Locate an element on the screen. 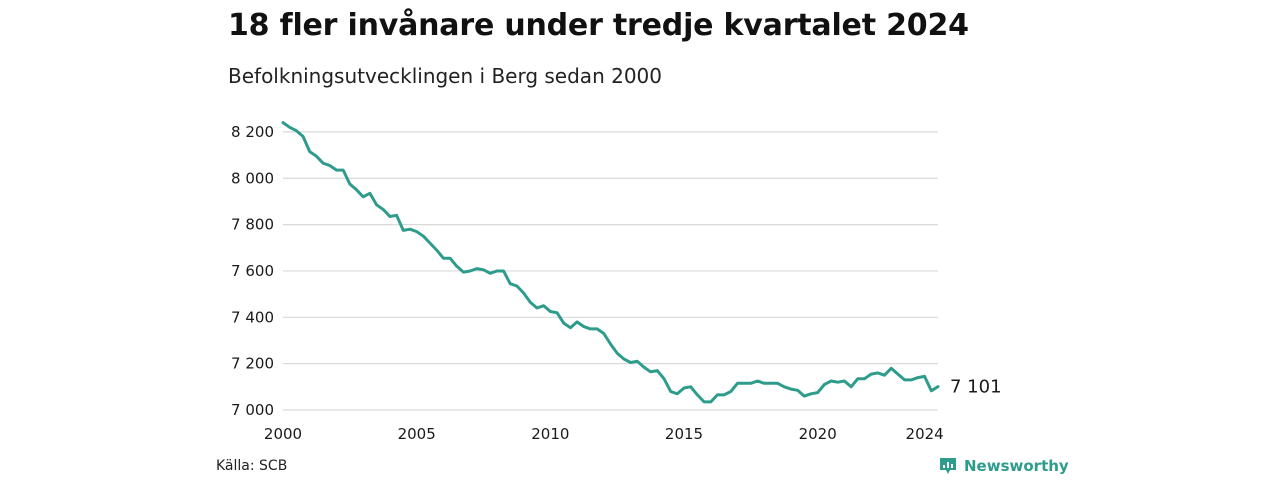 The image size is (1280, 480). x-tick-label: 2024 is located at coordinates (925, 434).